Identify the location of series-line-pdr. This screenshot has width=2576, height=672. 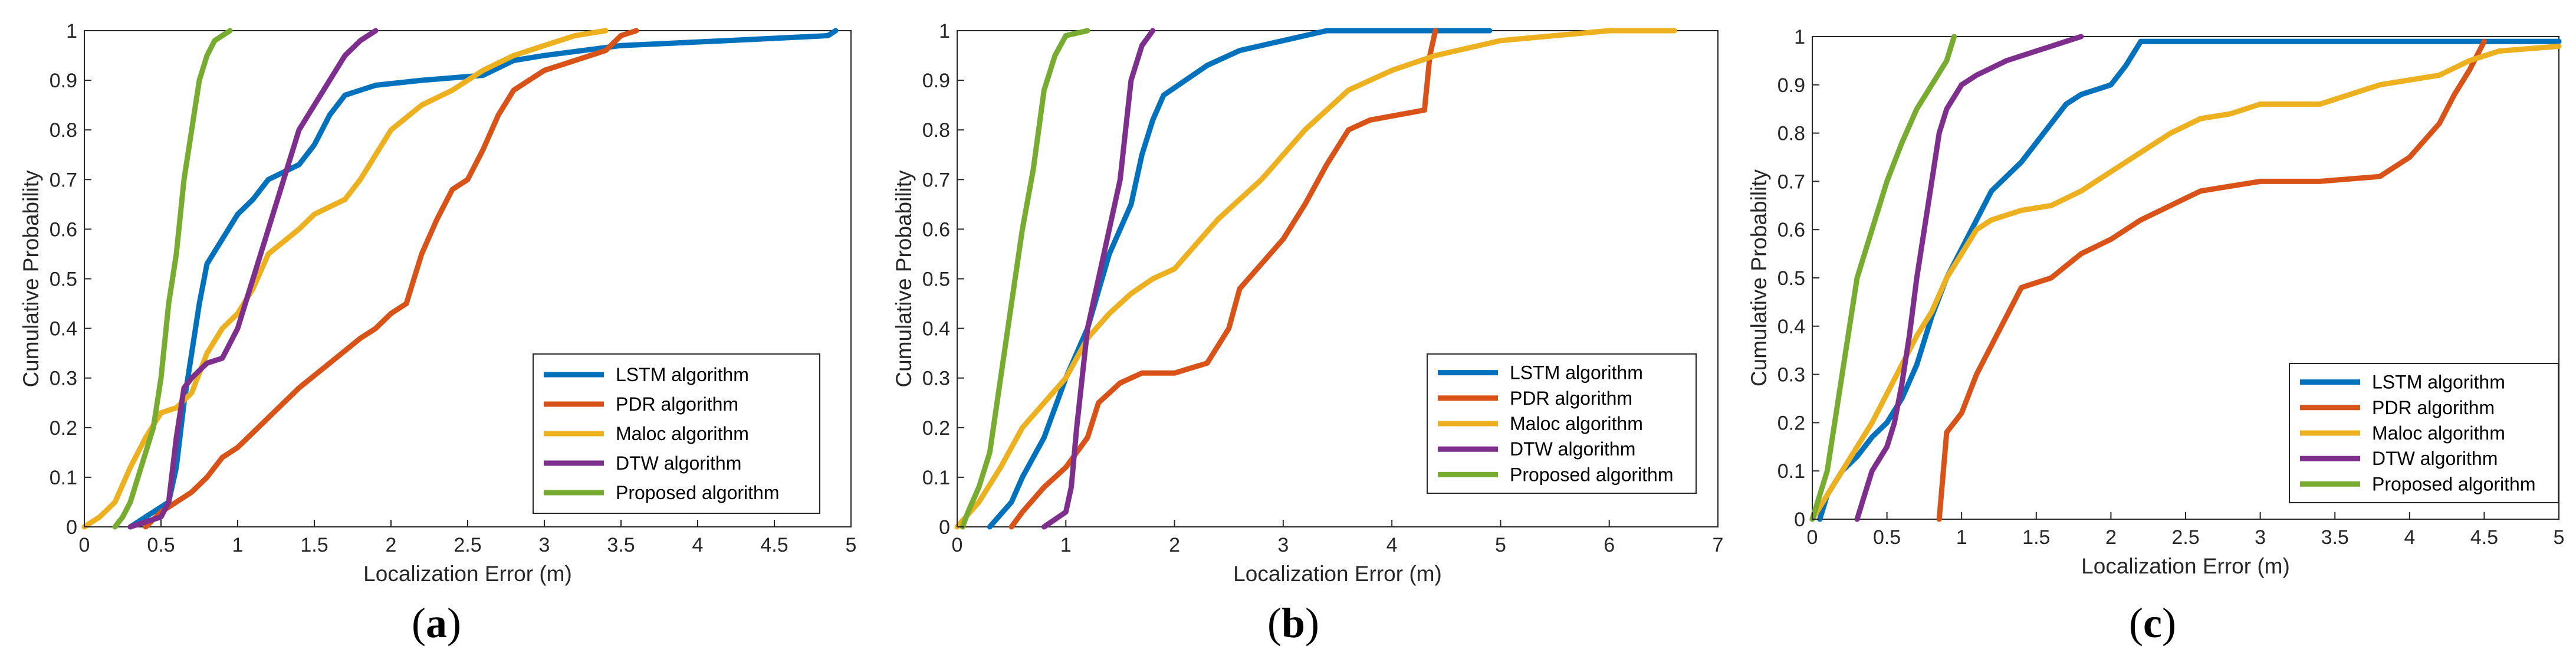
(391, 279).